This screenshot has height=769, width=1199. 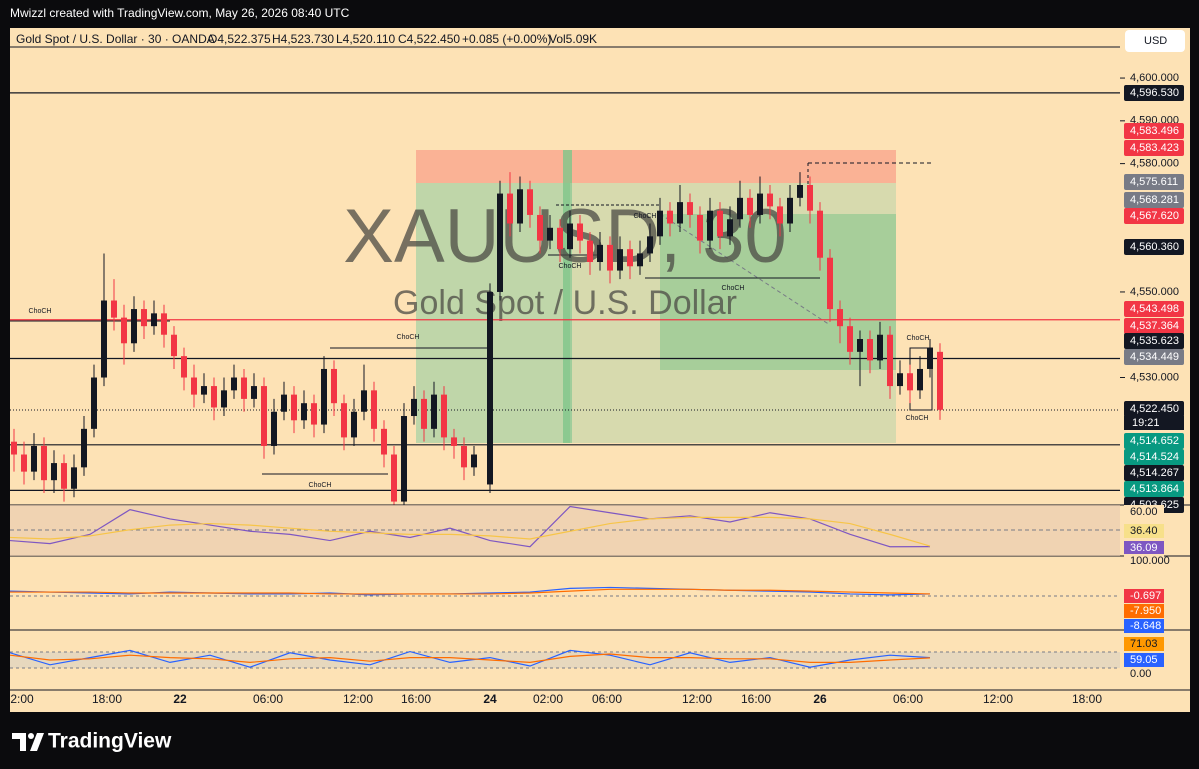 What do you see at coordinates (745, 269) in the screenshot?
I see `trend-line` at bounding box center [745, 269].